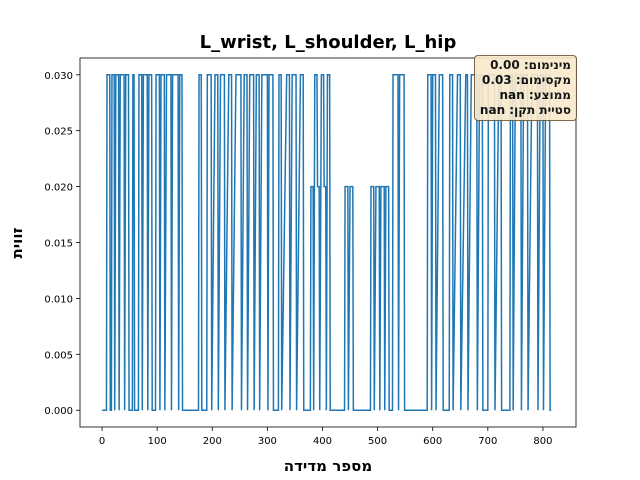 The height and width of the screenshot is (480, 640). Describe the element at coordinates (322, 441) in the screenshot. I see `x-tick-label: 400` at that location.